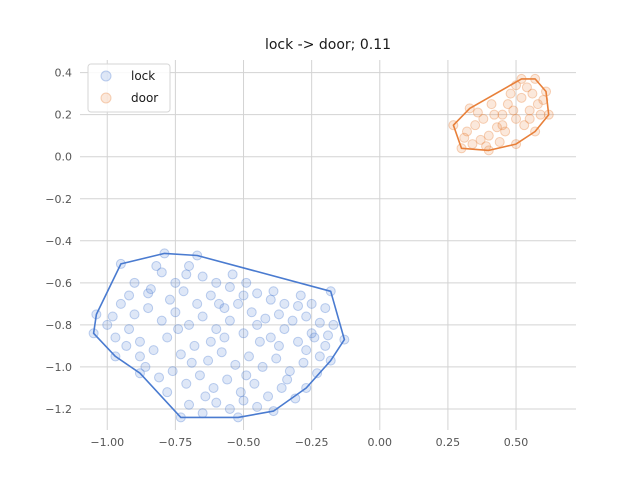 The width and height of the screenshot is (640, 480). Describe the element at coordinates (309, 442) in the screenshot. I see `x-axis: −1.00 −0.75 −0.50 −0.25 0.00 0.25 0.50` at that location.